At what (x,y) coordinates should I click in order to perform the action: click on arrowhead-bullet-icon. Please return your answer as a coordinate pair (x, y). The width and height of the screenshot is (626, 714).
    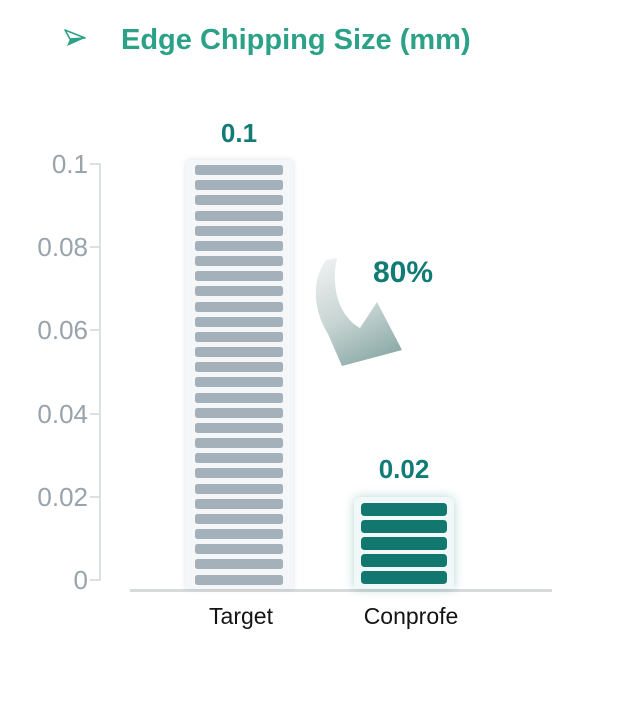
    Looking at the image, I should click on (75, 37).